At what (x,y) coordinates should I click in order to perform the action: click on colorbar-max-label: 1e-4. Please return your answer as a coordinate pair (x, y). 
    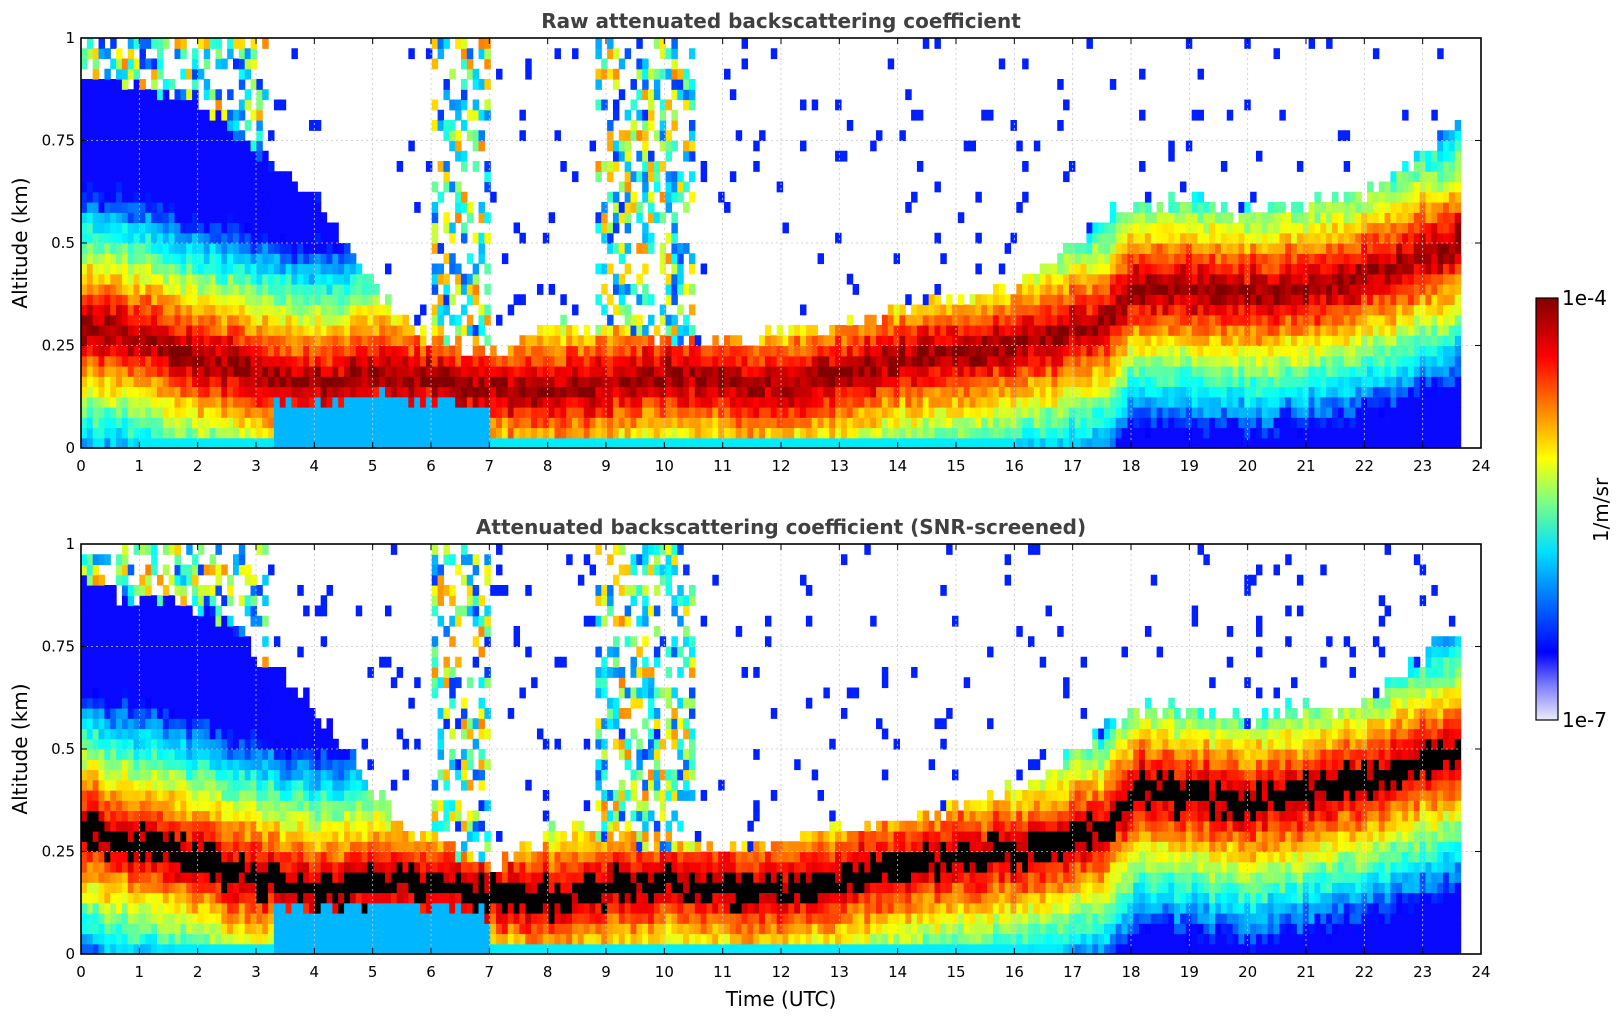
    Looking at the image, I should click on (1584, 298).